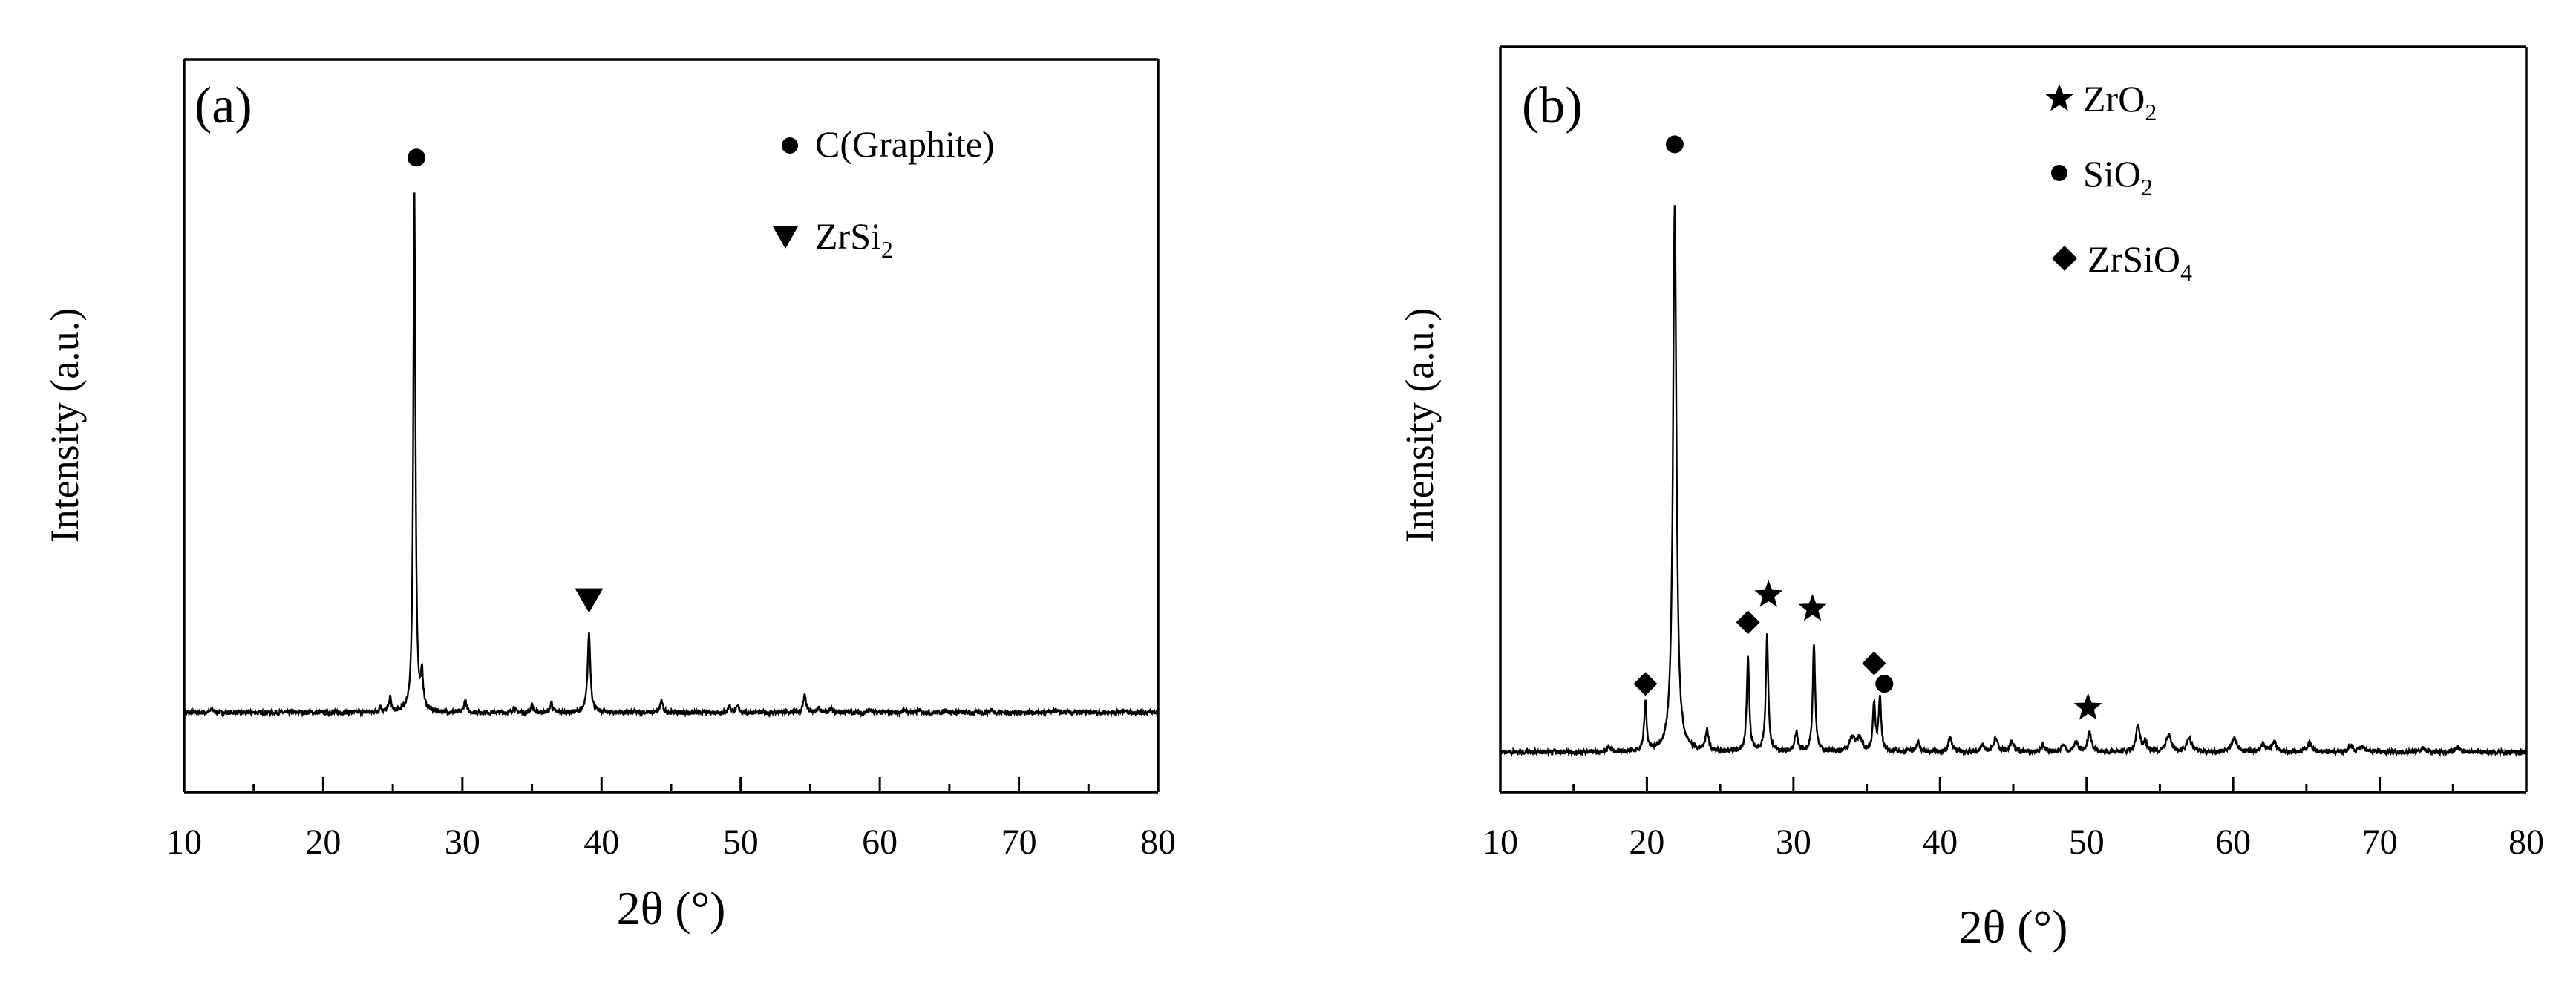 The image size is (2576, 988). I want to click on peak-markers-b, so click(1868, 427).